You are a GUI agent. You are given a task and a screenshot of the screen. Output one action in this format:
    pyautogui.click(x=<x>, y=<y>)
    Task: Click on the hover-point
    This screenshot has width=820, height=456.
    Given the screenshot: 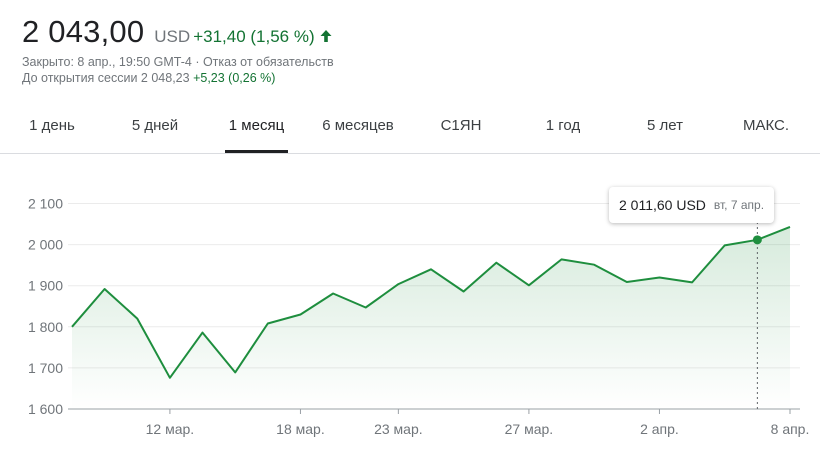 What is the action you would take?
    pyautogui.click(x=757, y=240)
    